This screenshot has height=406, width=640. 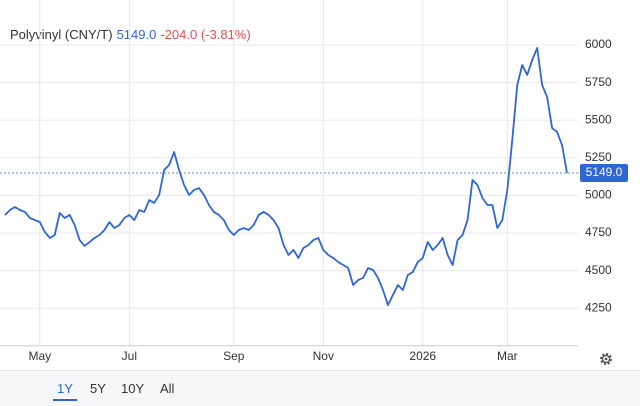 I want to click on last-price: 5149.0, so click(x=136, y=34).